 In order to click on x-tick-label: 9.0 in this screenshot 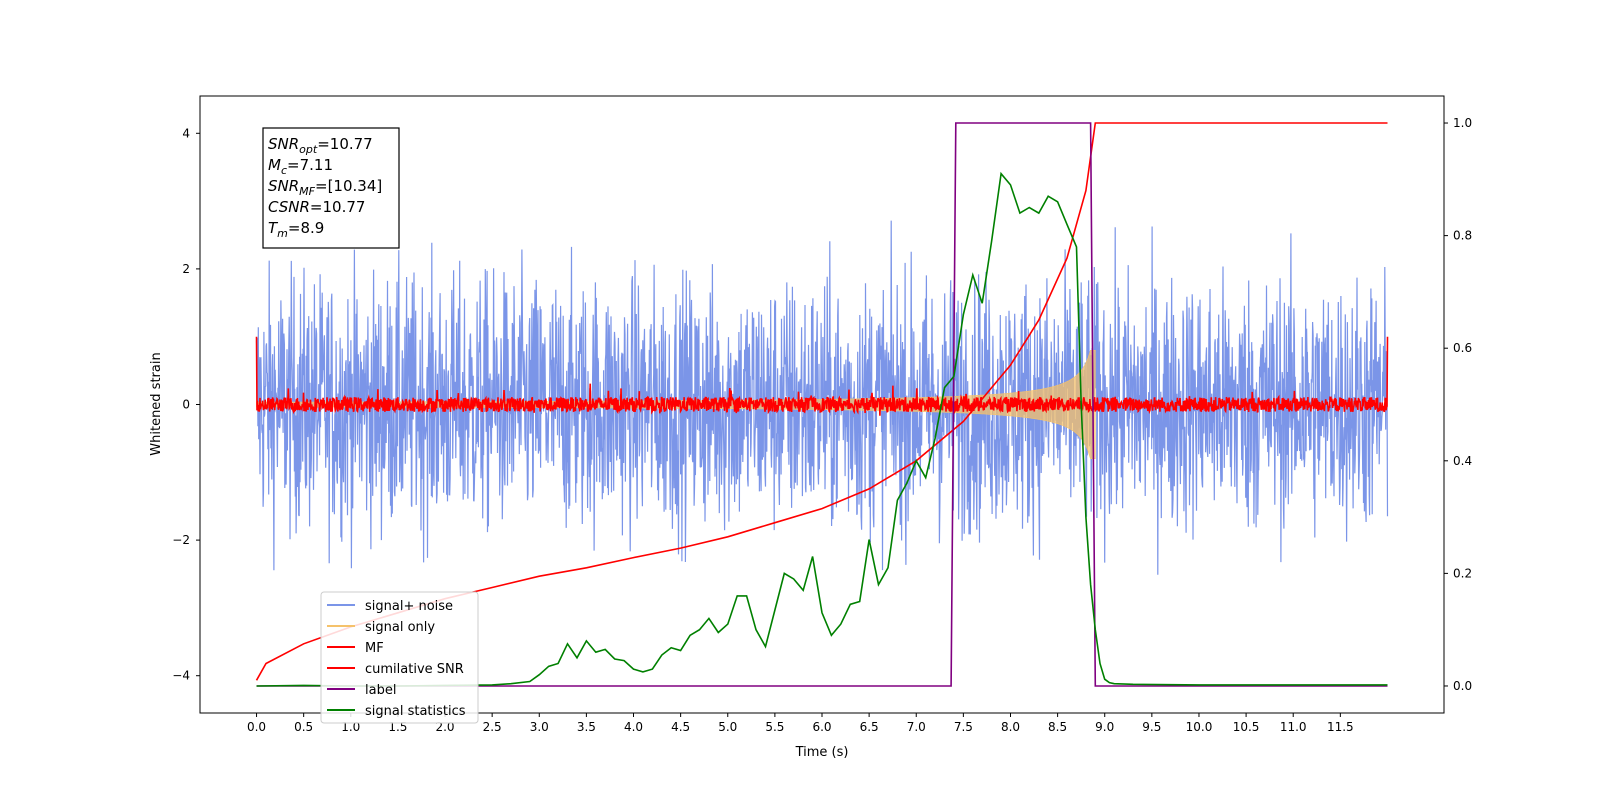, I will do `click(1104, 727)`.